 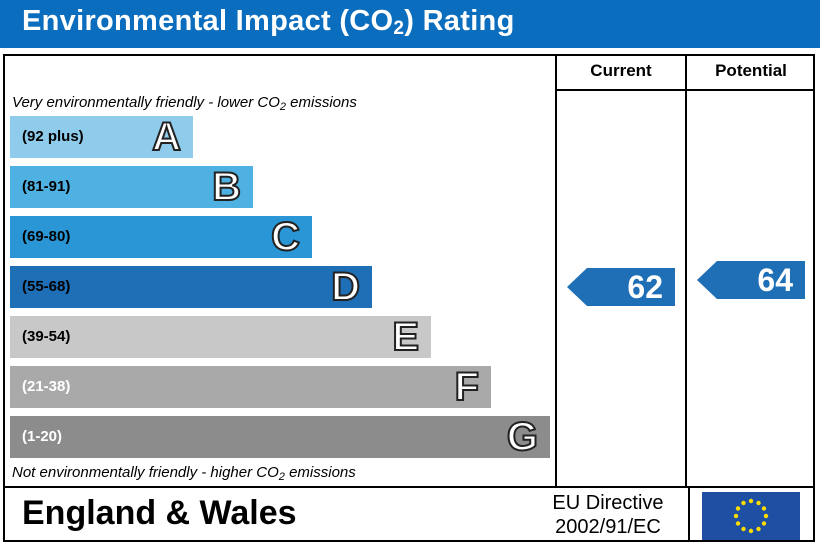 I want to click on band-a: (92 plus) A, so click(x=101, y=137).